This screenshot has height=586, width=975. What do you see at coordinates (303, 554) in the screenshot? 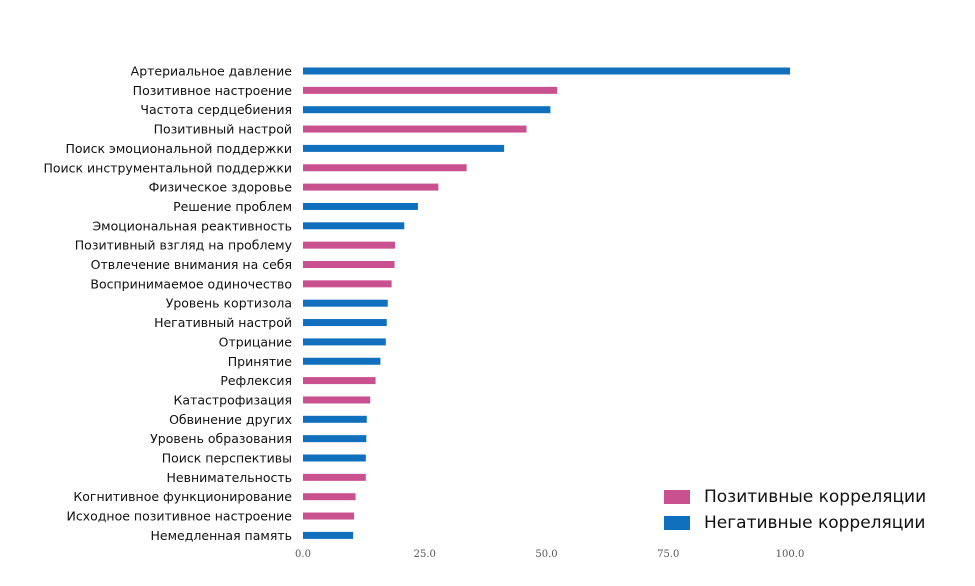
I see `x-tick-label: 0.0` at bounding box center [303, 554].